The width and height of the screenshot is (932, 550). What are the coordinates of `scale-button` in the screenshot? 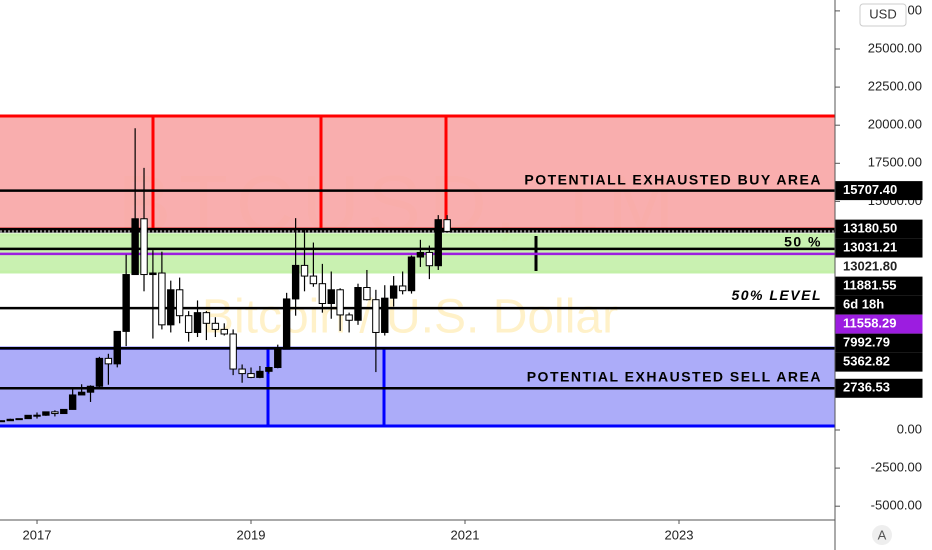 It's located at (882, 535).